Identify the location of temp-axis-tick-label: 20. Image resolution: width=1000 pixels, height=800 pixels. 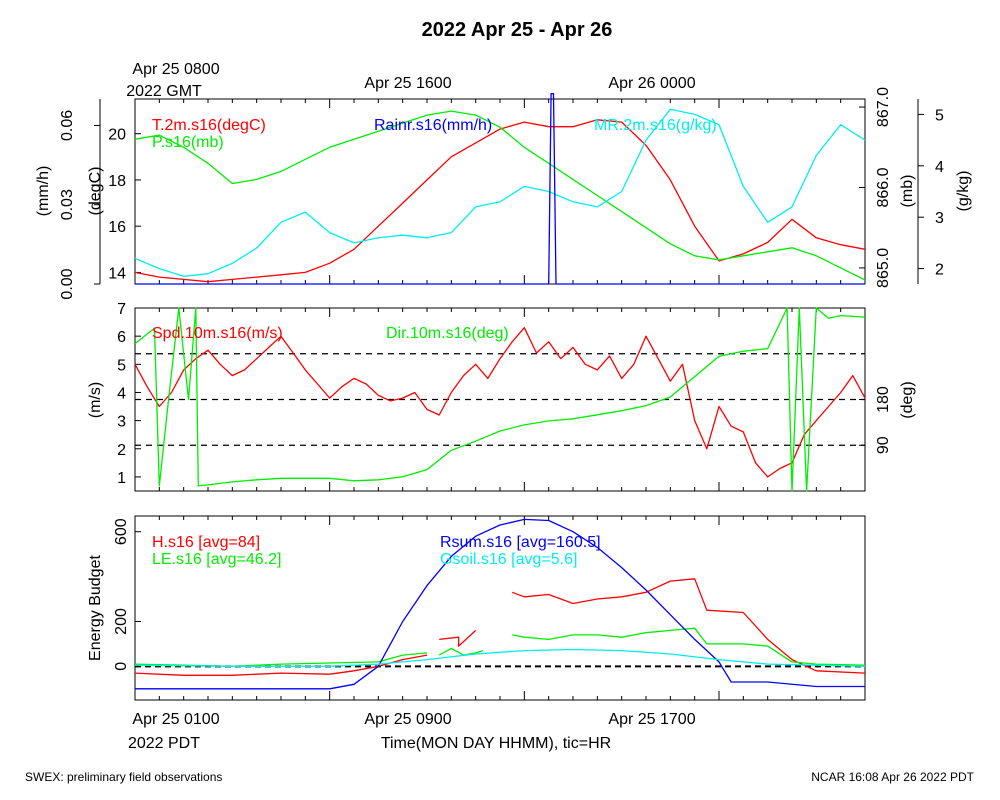
(117, 135).